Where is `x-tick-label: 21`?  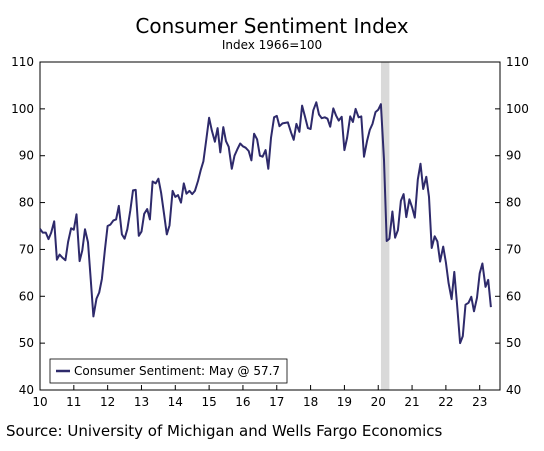 x-tick-label: 21 is located at coordinates (411, 402).